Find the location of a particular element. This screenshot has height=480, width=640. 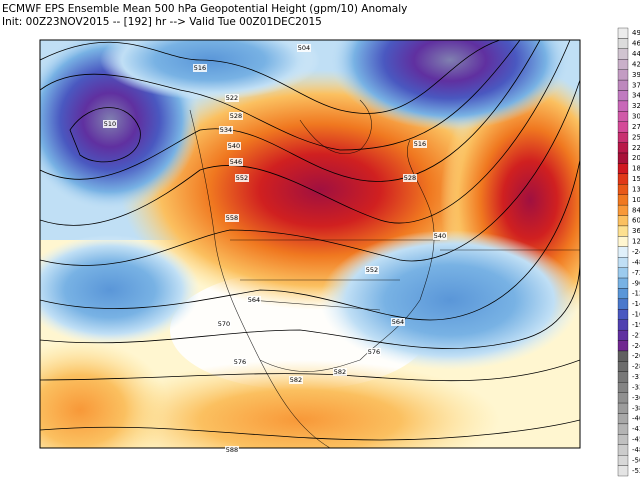

colorbar-label: -72 is located at coordinates (636, 273).